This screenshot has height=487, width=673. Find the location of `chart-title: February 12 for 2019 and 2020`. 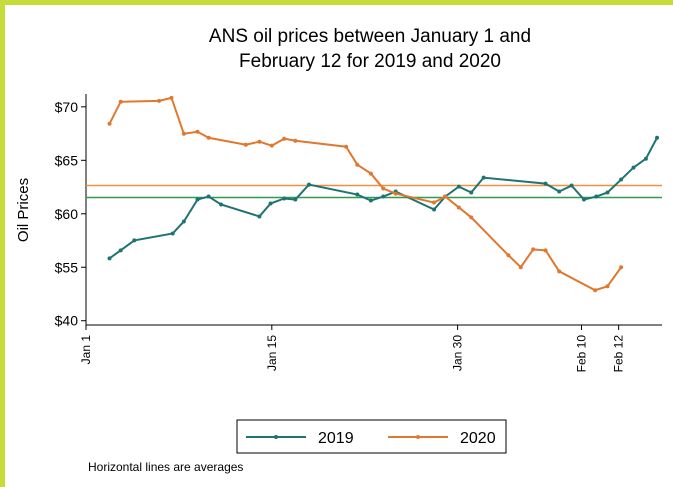

chart-title: February 12 for 2019 and 2020 is located at coordinates (370, 61).